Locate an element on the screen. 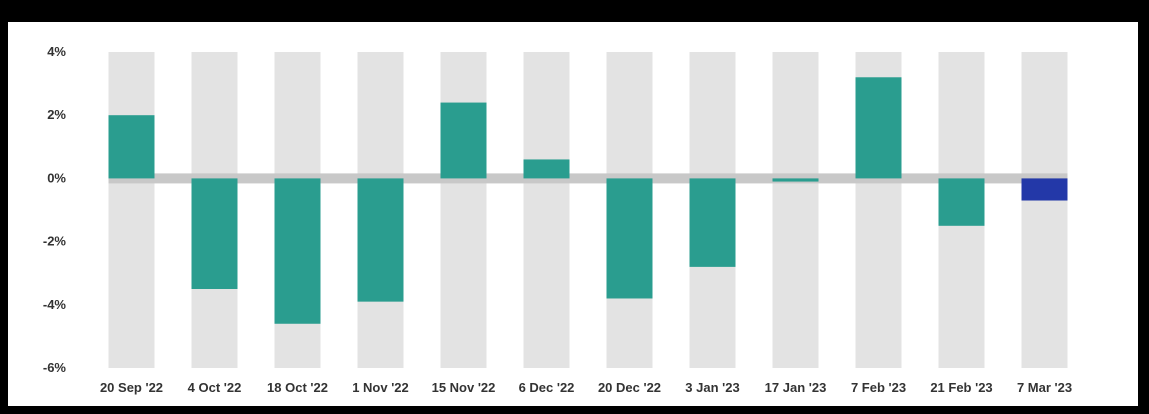  zero-line is located at coordinates (588, 178).